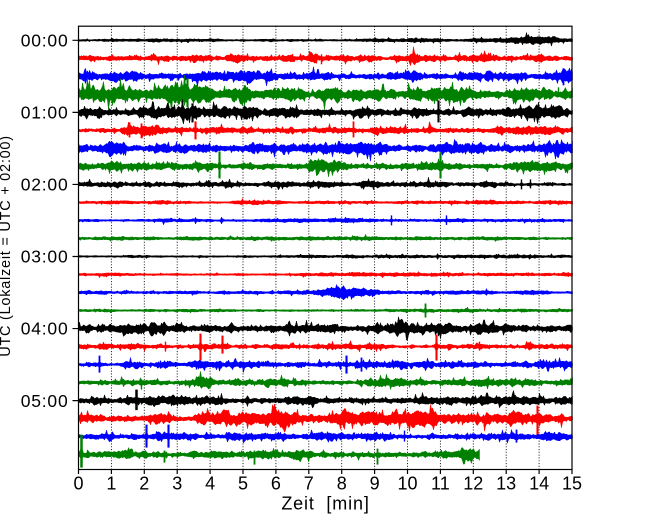 This screenshot has height=525, width=650. I want to click on svg-text: 8, so click(342, 484).